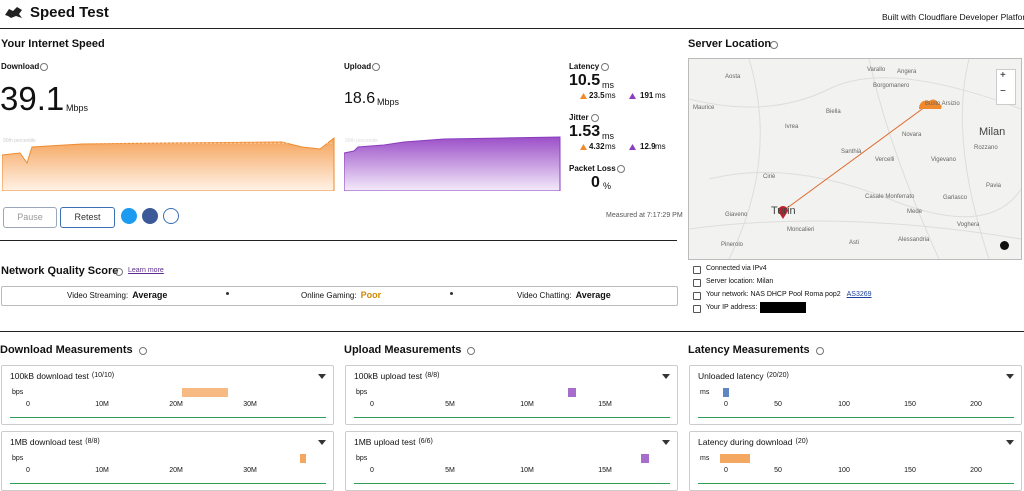 The height and width of the screenshot is (491, 1024). Describe the element at coordinates (102, 470) in the screenshot. I see `axis-tick-label: 10M` at that location.